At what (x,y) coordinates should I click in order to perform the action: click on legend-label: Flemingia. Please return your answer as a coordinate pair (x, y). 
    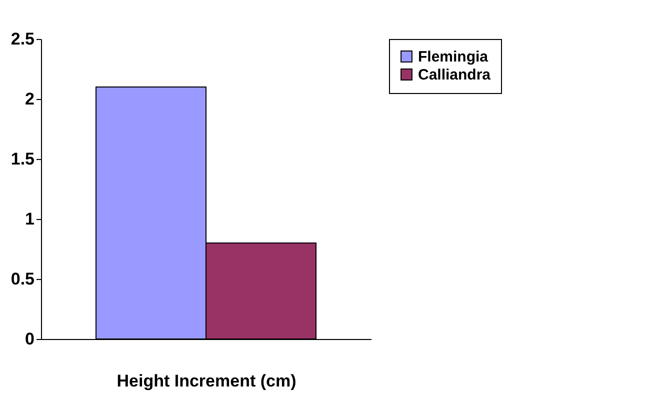
    Looking at the image, I should click on (453, 57).